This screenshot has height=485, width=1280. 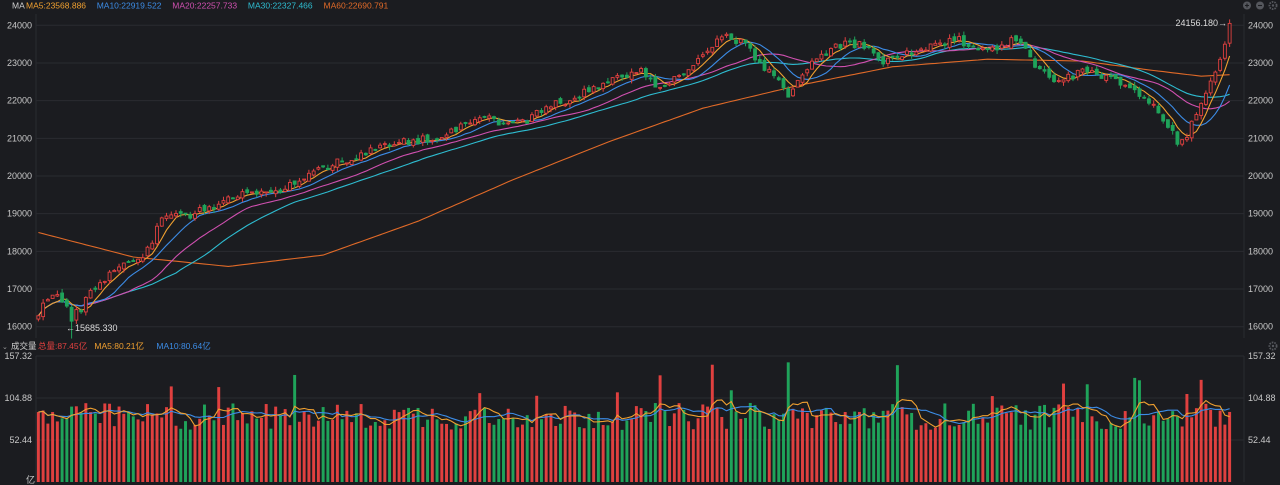 What do you see at coordinates (1260, 5) in the screenshot?
I see `zoom-out-button` at bounding box center [1260, 5].